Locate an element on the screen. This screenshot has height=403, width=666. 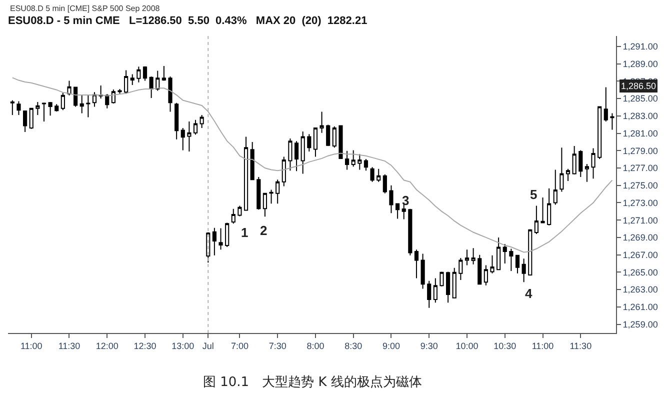
x-tick-label: 9:30 is located at coordinates (429, 345).